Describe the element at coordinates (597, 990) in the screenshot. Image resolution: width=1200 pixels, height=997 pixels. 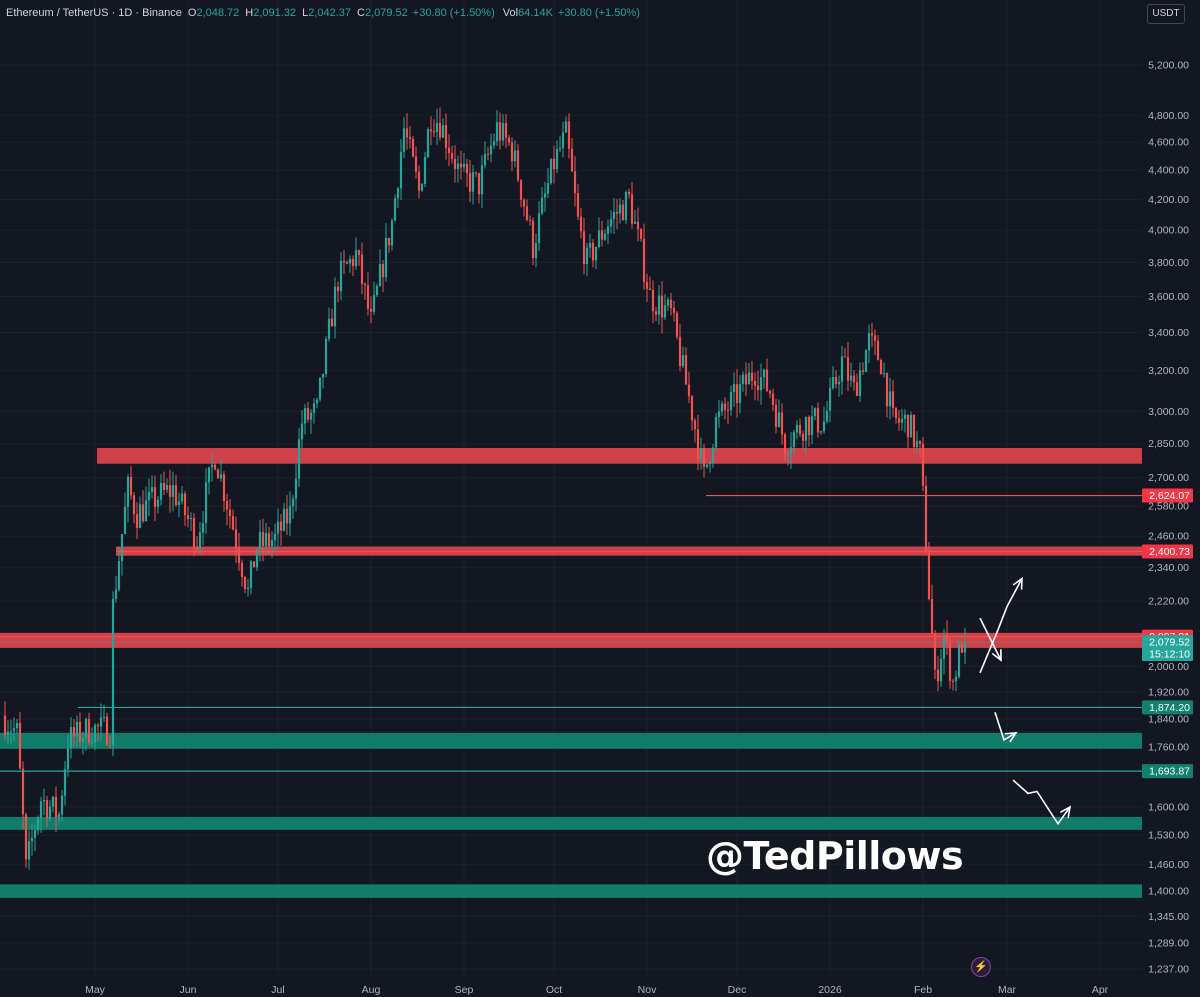
I see `time-axis: May Jun Jul Aug Sep Oct Nov Dec 2026 Feb Mar Apr` at that location.